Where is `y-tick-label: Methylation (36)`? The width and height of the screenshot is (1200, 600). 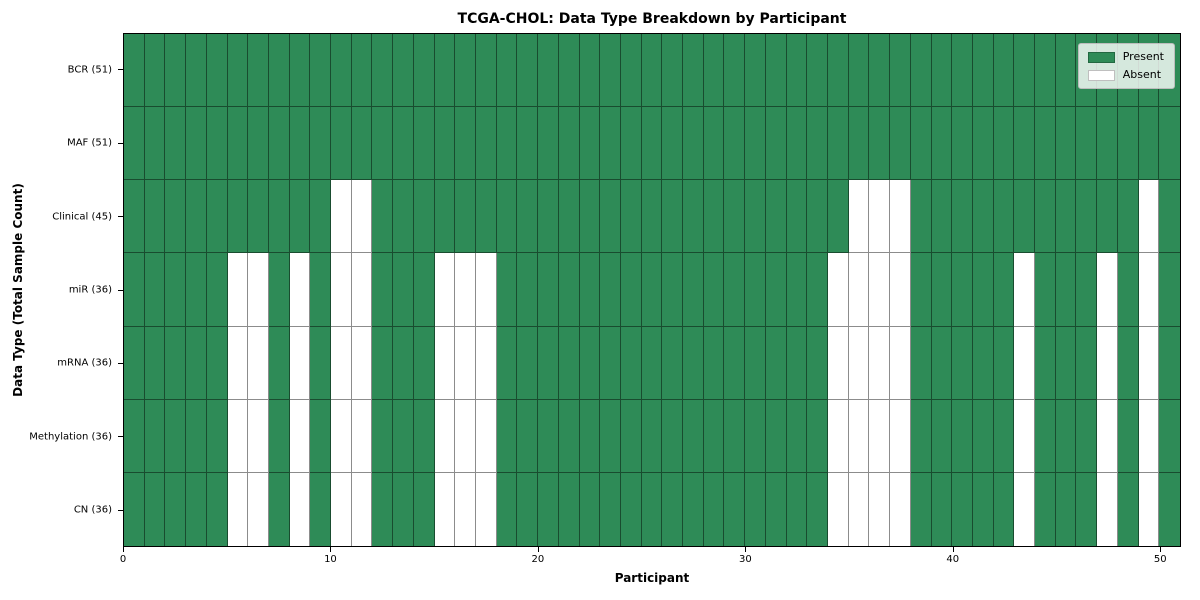 y-tick-label: Methylation (36) is located at coordinates (70, 437).